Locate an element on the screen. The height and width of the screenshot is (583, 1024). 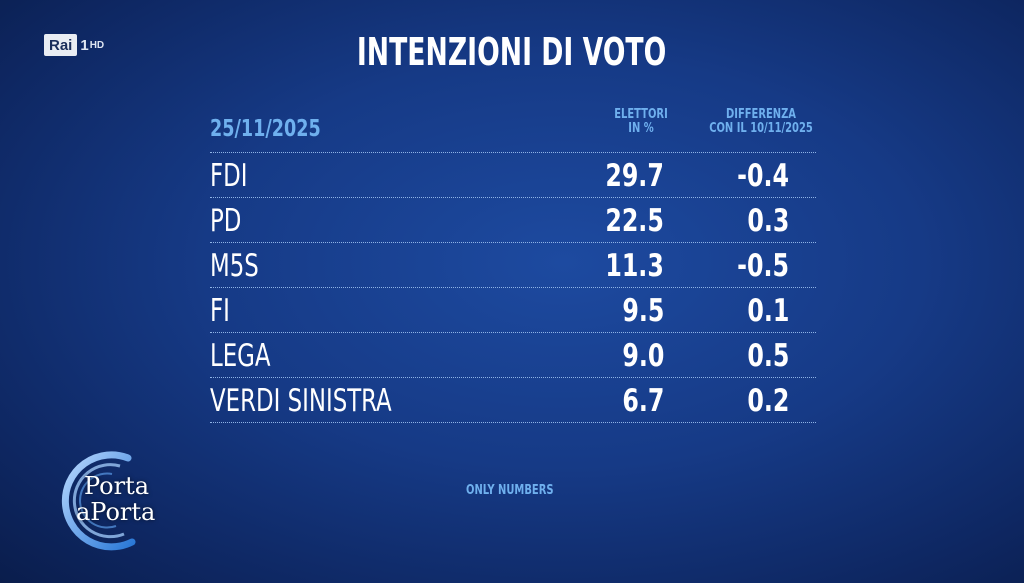
channel-number: 1 is located at coordinates (84, 45).